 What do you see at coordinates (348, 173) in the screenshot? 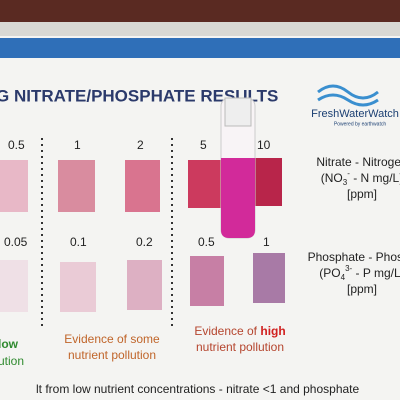
I see `unit-sup: -` at bounding box center [348, 173].